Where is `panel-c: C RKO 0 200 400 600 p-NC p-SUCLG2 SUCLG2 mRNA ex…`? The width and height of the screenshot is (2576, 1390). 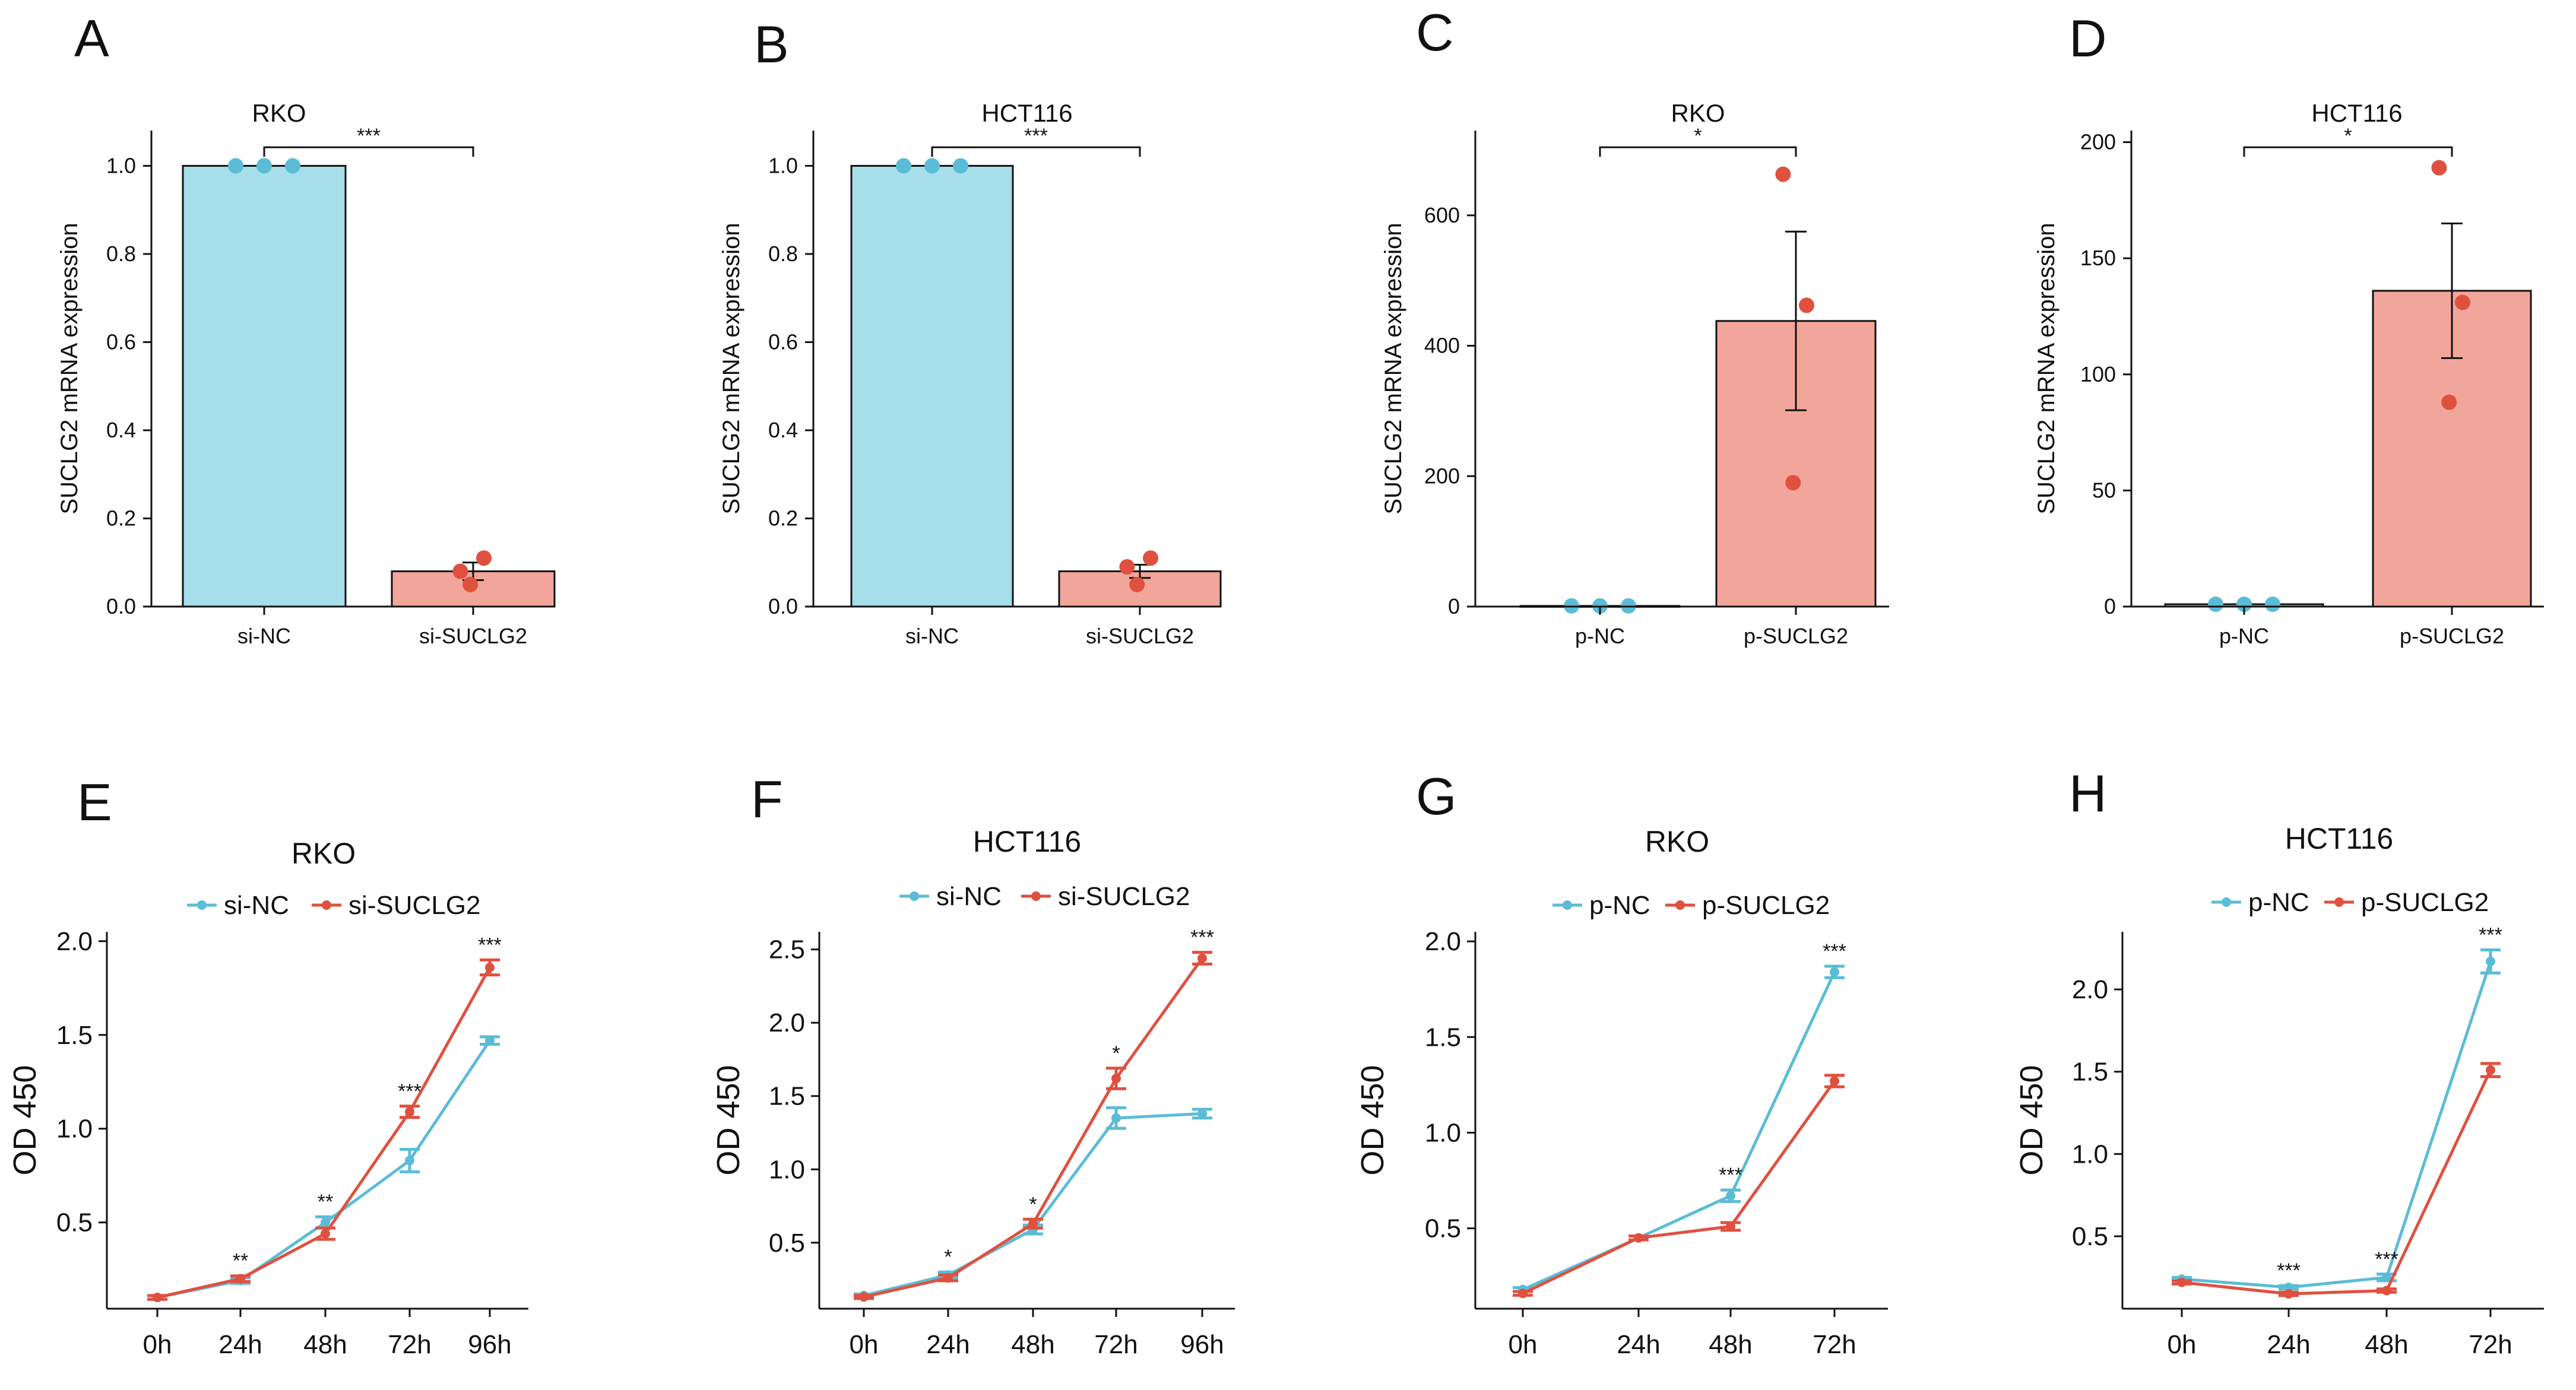
panel-c: C RKO 0 200 400 600 p-NC p-SUCLG2 SUCLG2 mRNA ex… is located at coordinates (1635, 326).